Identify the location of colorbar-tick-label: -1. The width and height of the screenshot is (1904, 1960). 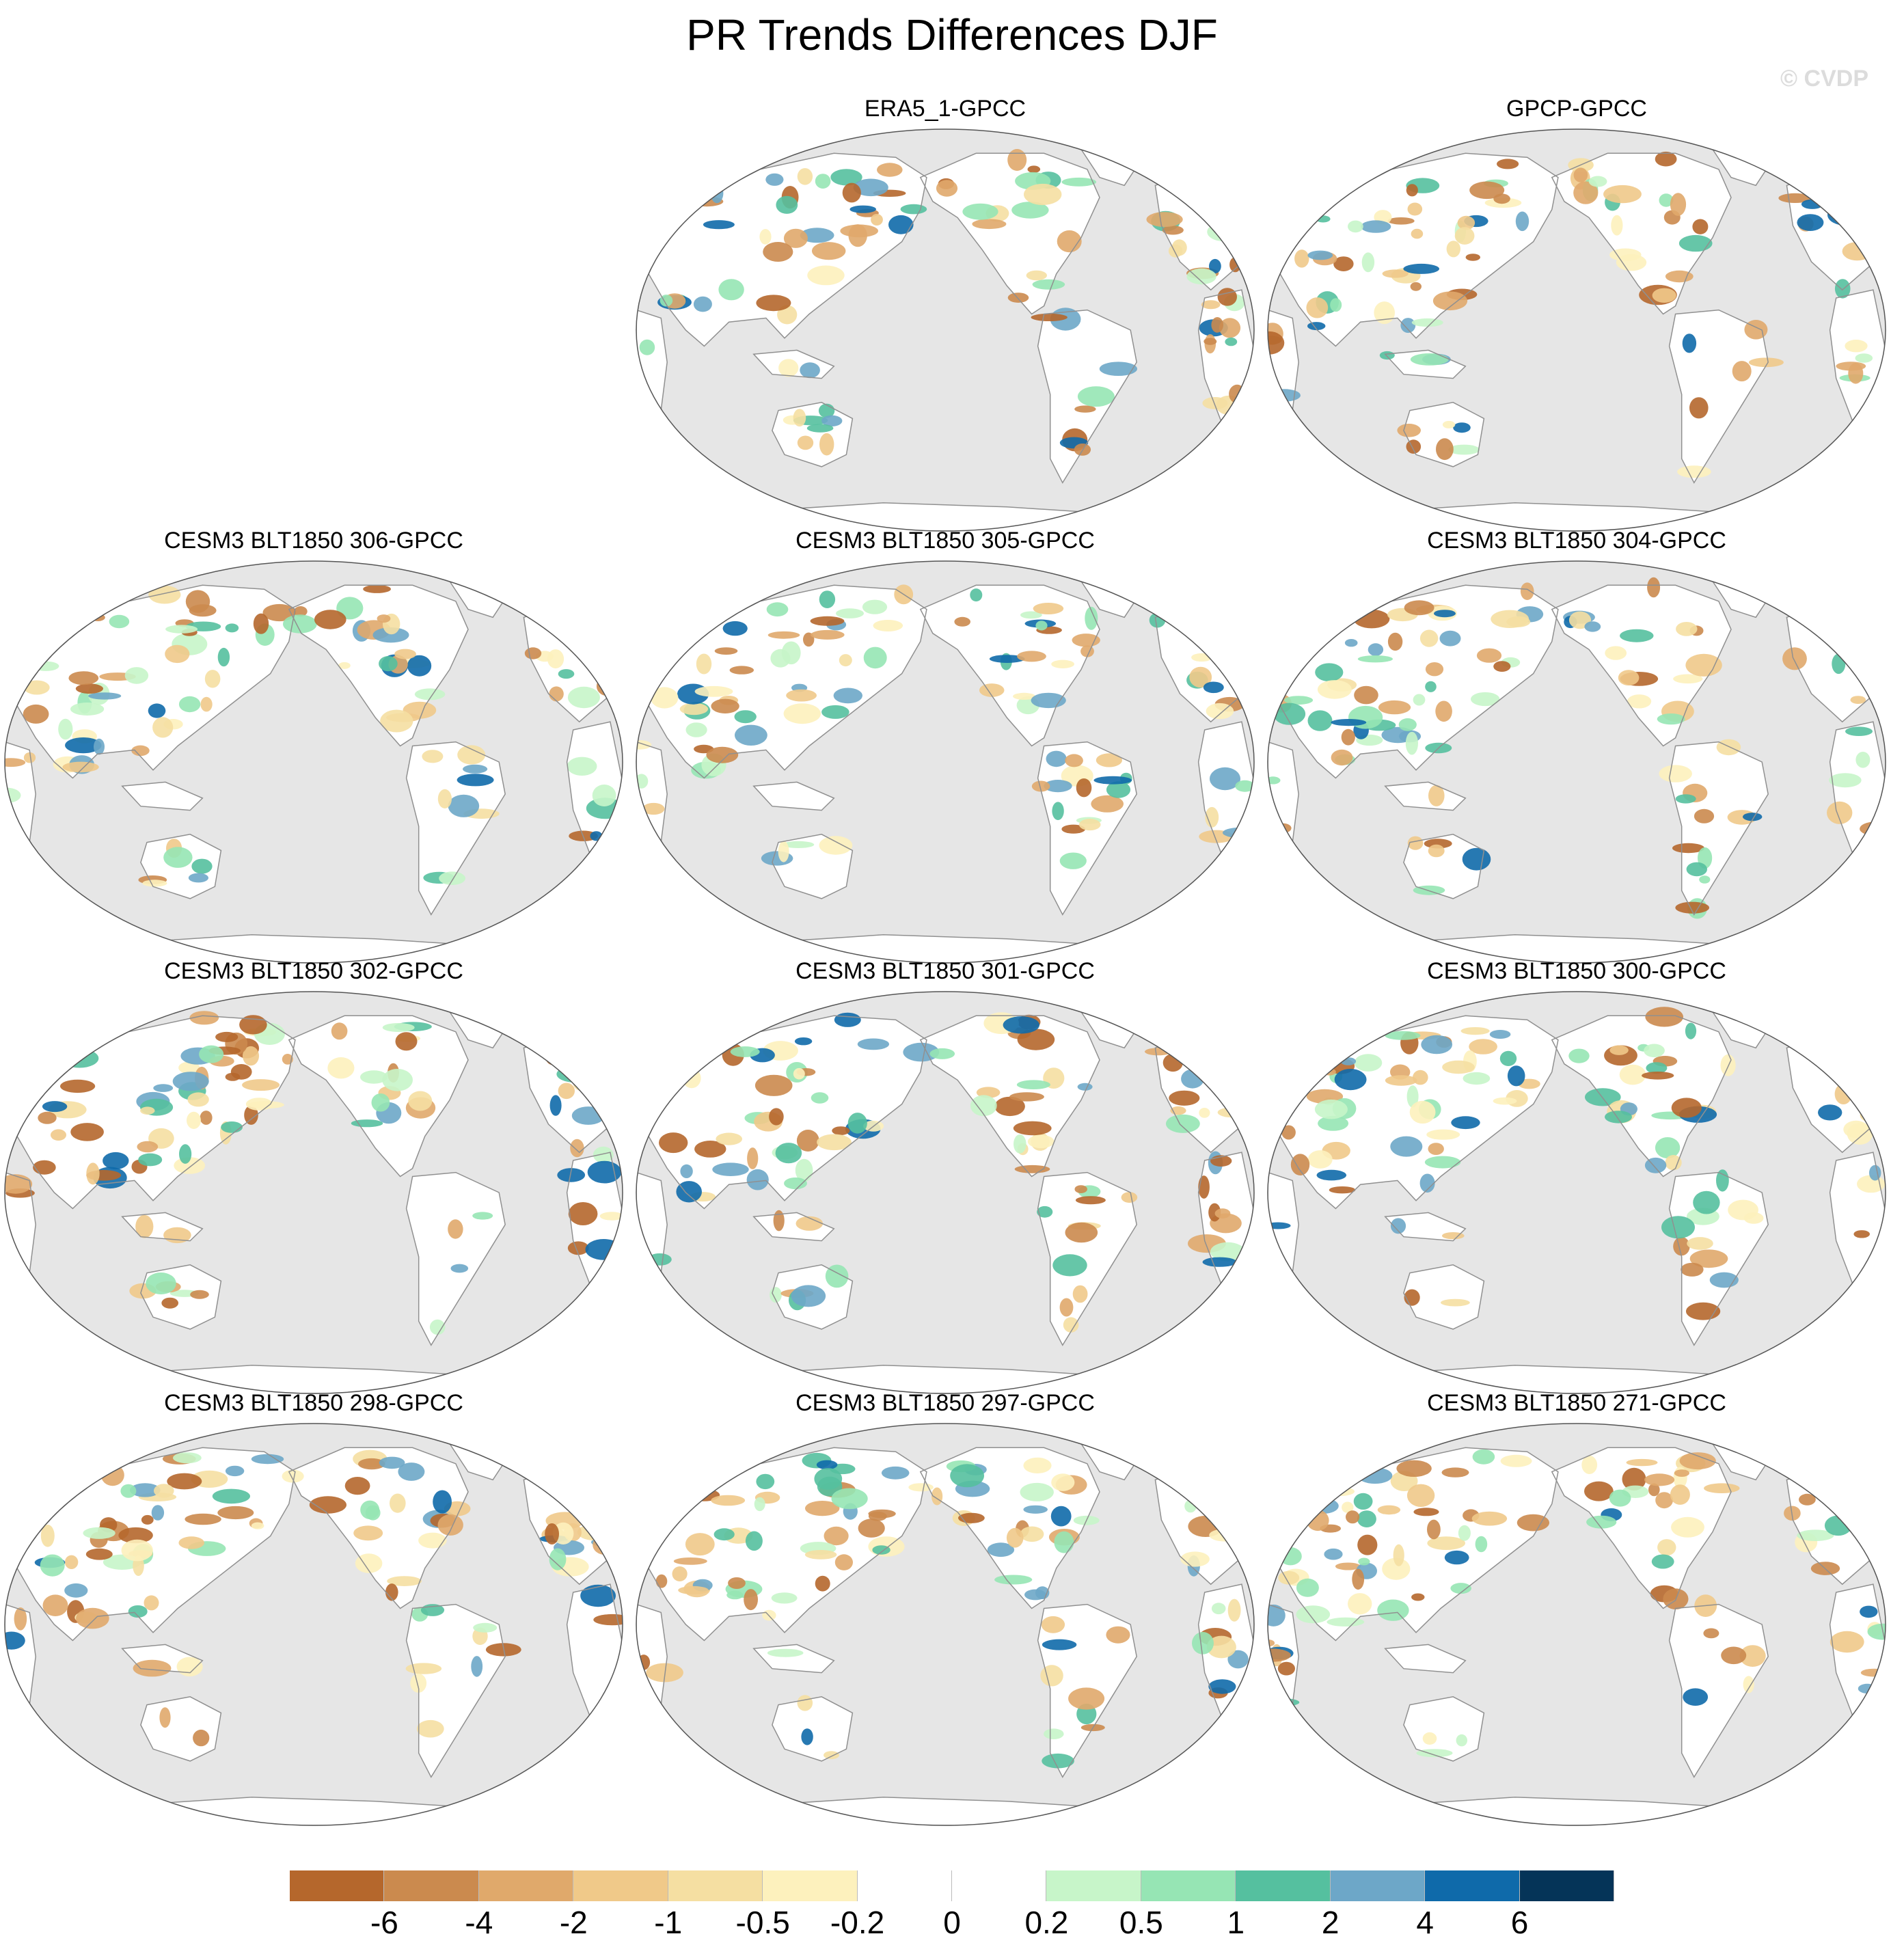
(668, 1922).